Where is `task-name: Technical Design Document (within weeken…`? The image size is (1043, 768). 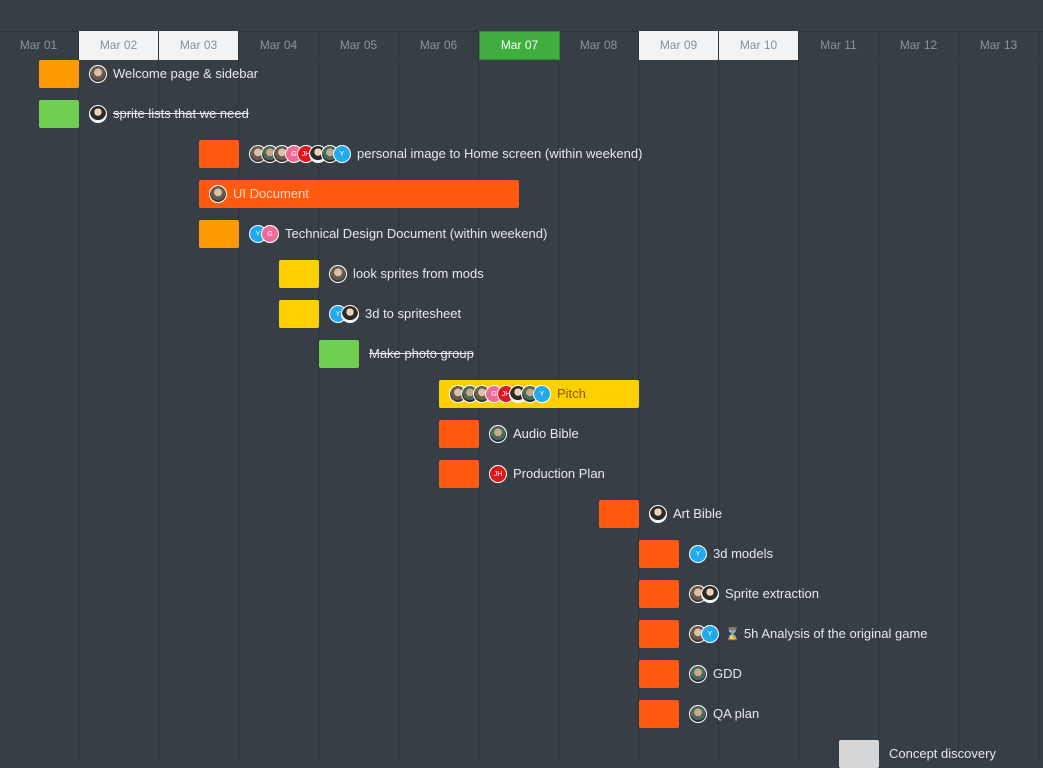
task-name: Technical Design Document (within weeken… is located at coordinates (416, 233).